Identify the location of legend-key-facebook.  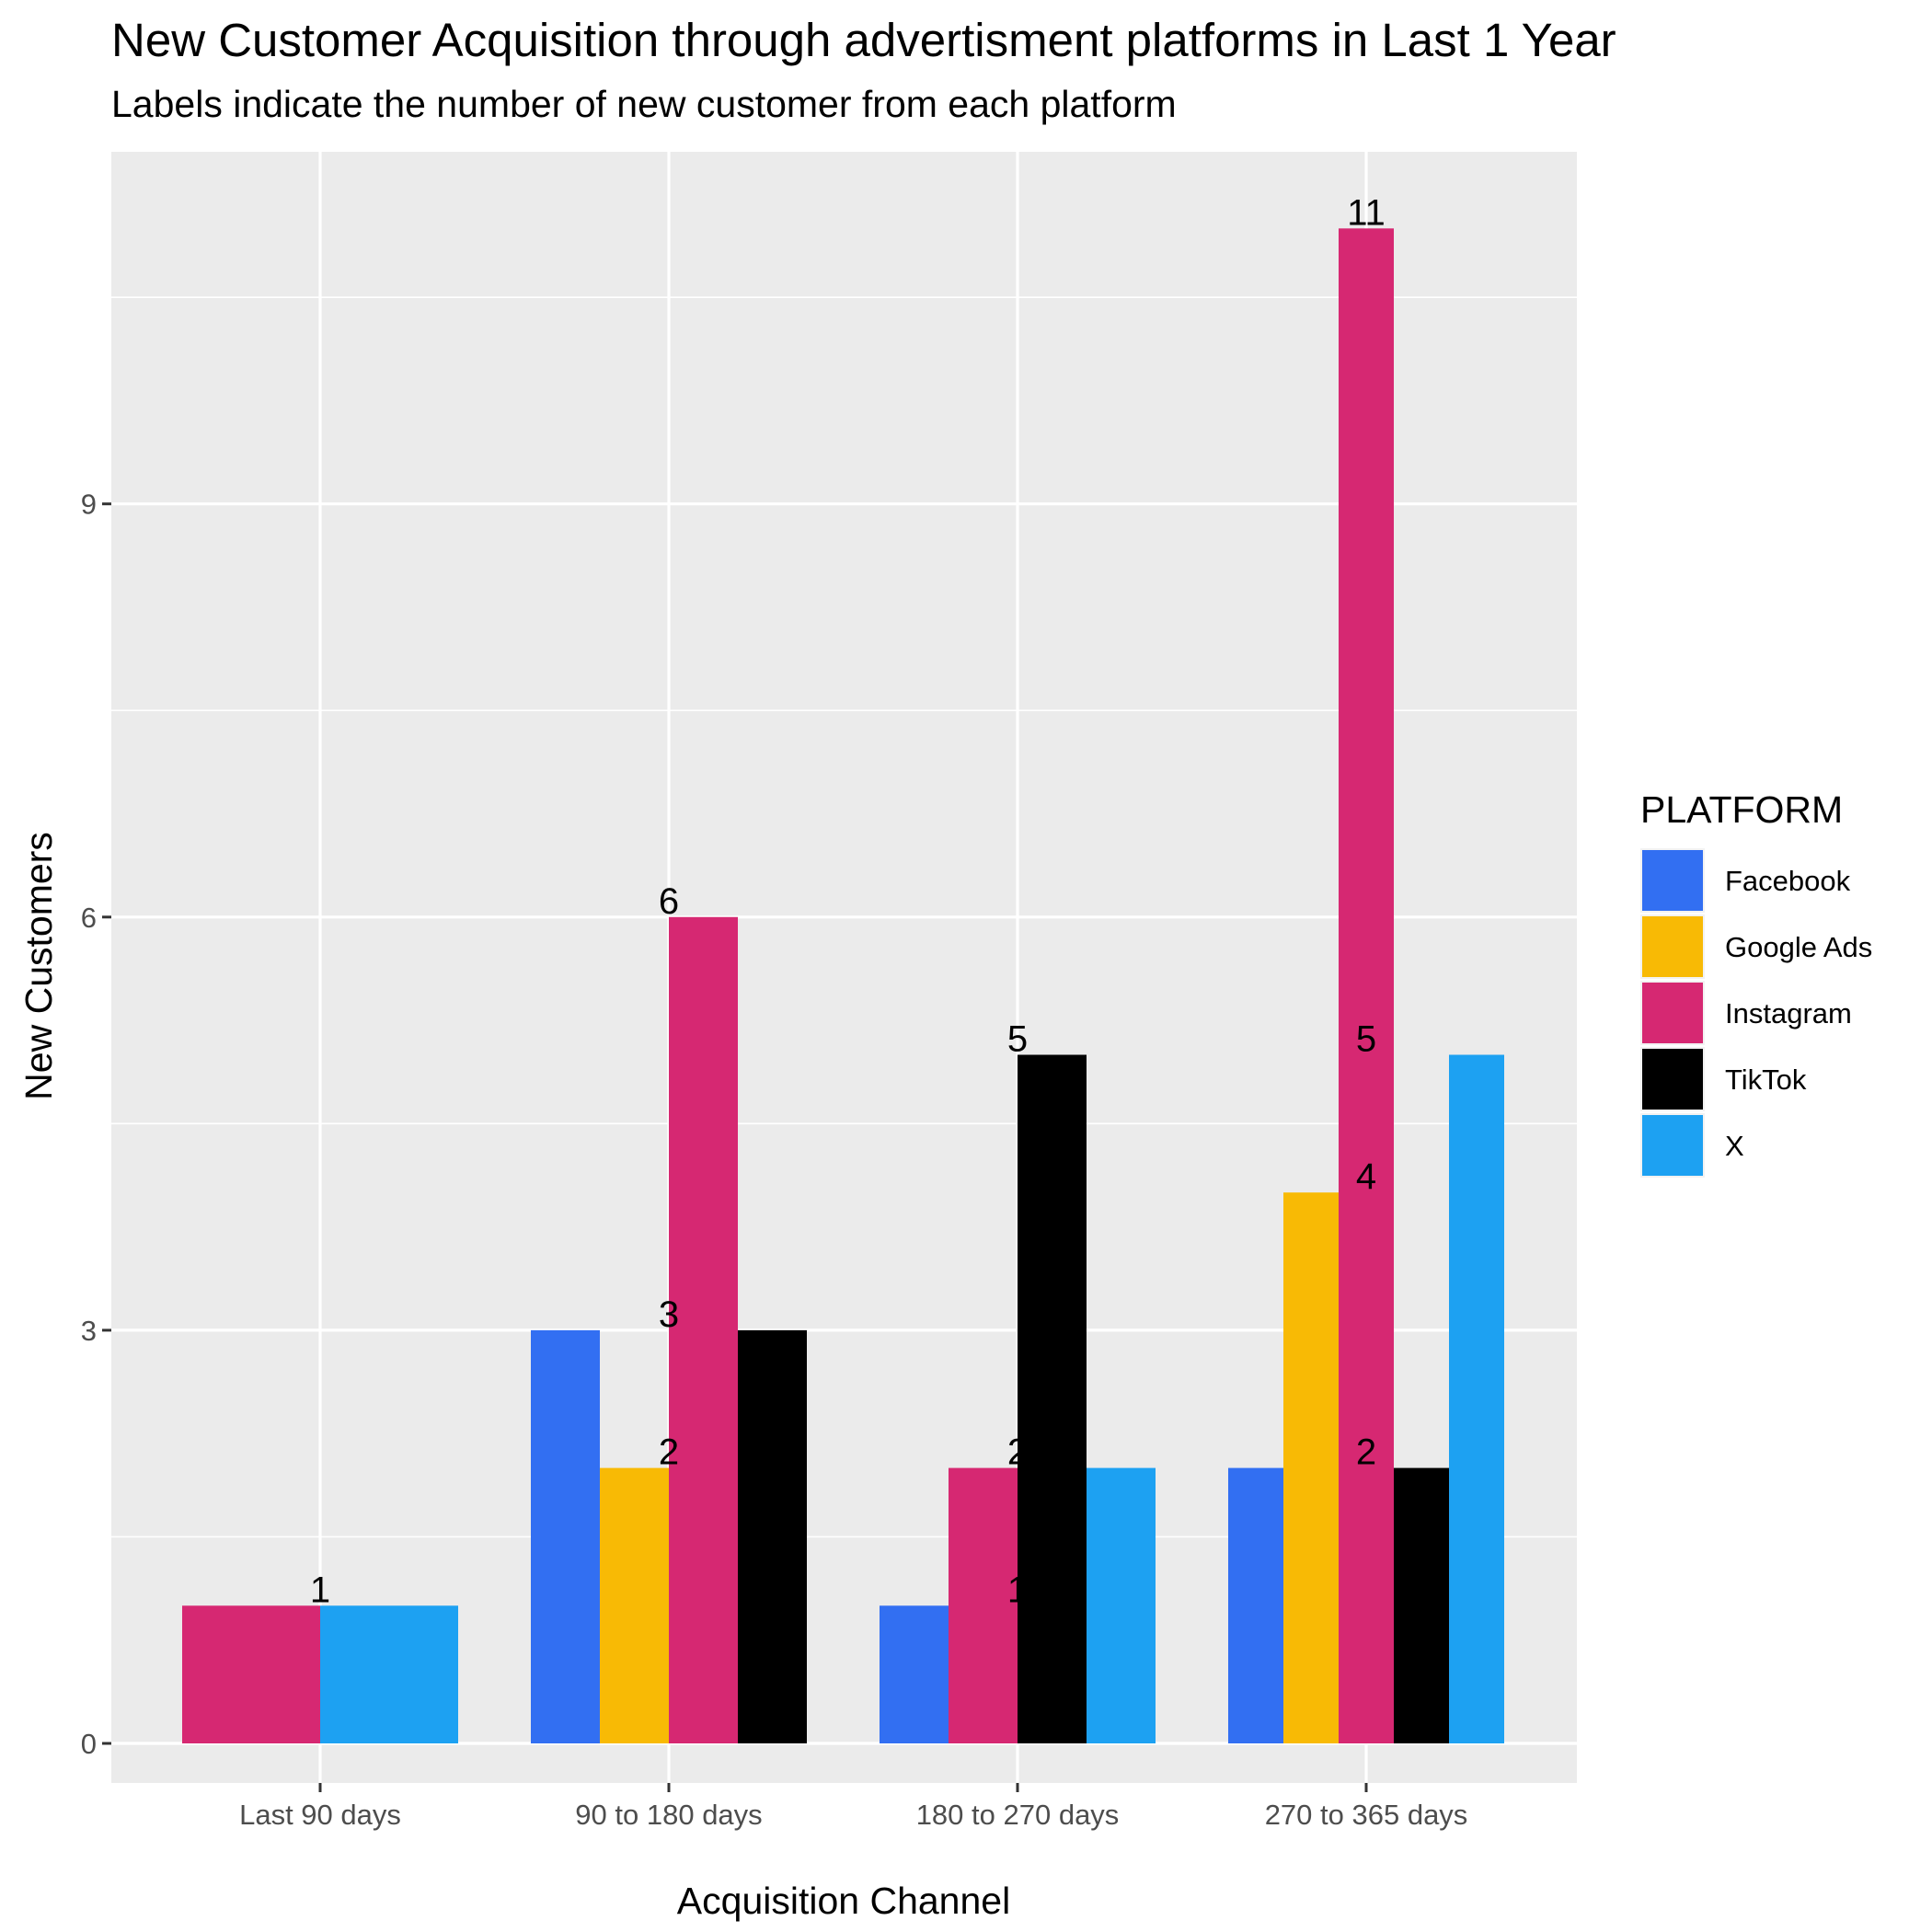
(1672, 880).